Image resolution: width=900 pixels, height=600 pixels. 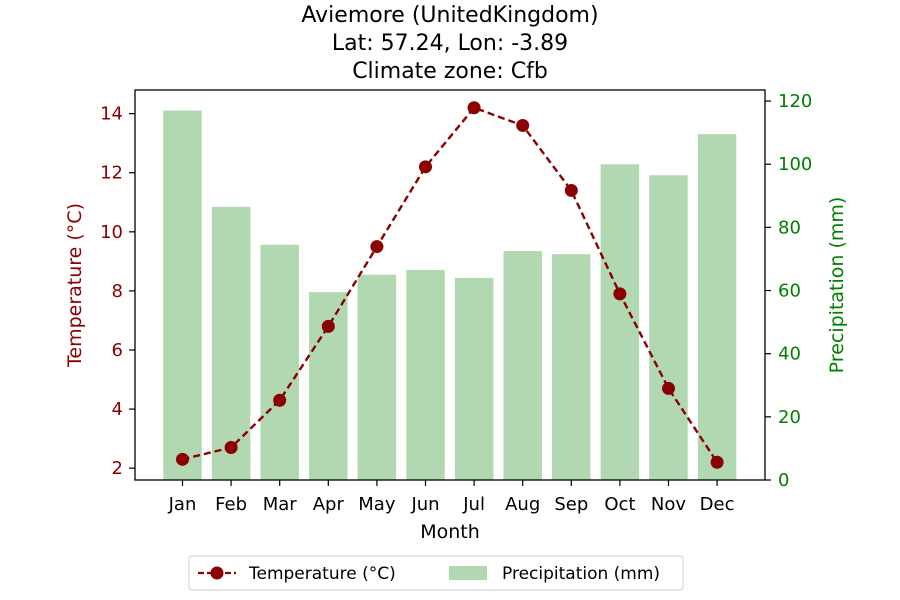 What do you see at coordinates (377, 504) in the screenshot?
I see `x-tick-label-may: May` at bounding box center [377, 504].